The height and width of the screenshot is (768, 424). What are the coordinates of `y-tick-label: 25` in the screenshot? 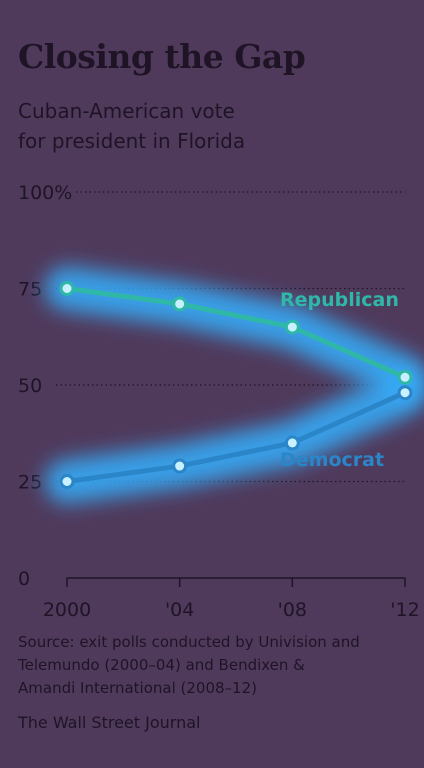 It's located at (30, 483).